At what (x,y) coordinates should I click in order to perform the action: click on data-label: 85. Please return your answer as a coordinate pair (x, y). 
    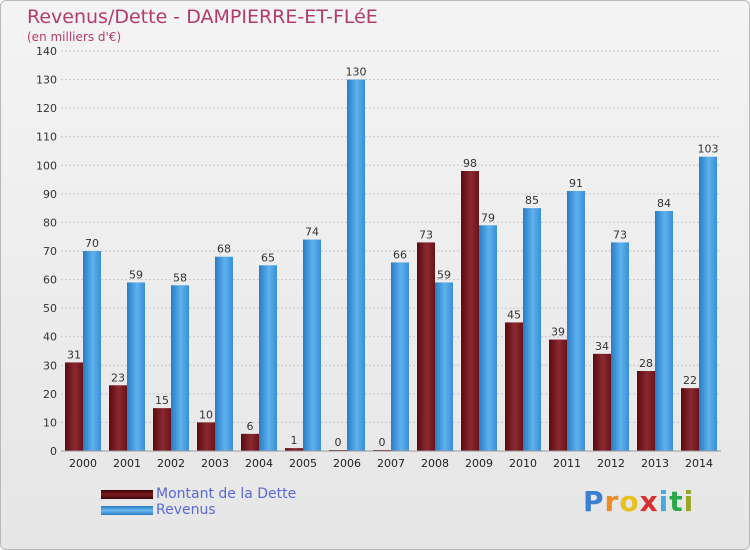
    Looking at the image, I should click on (532, 200).